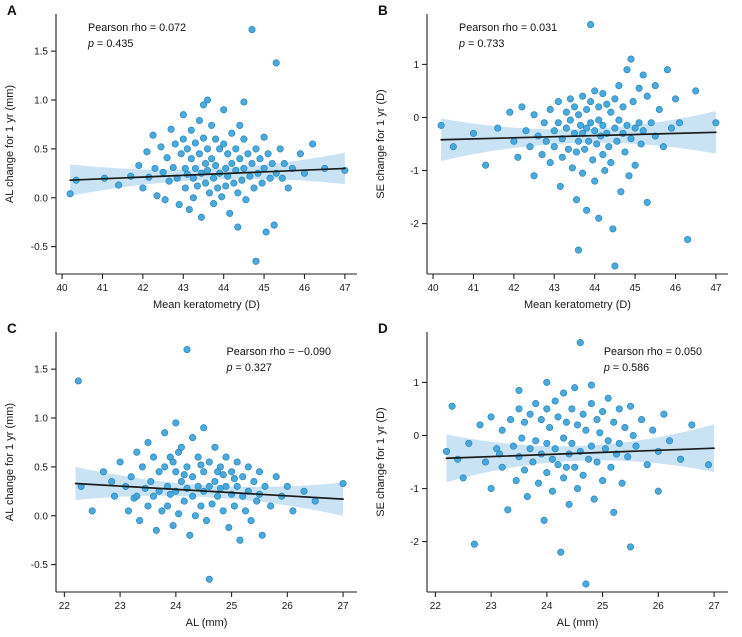 The width and height of the screenshot is (742, 637). Describe the element at coordinates (626, 368) in the screenshot. I see `p-value-text: p = 0.586` at that location.